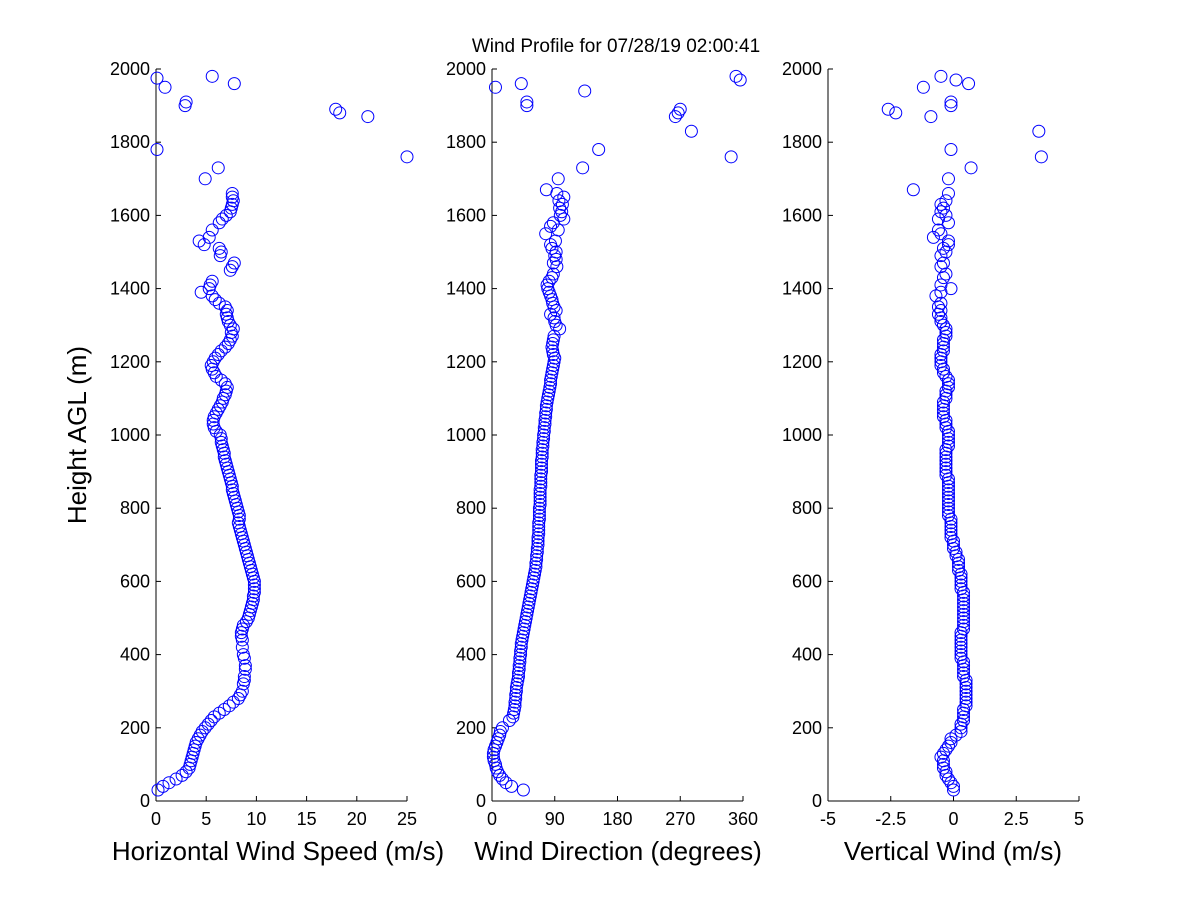 The width and height of the screenshot is (1200, 900). What do you see at coordinates (130, 215) in the screenshot?
I see `y-tick-label: 1600` at bounding box center [130, 215].